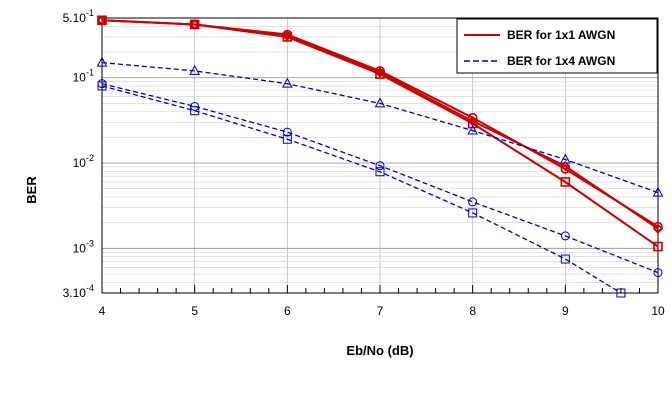  Describe the element at coordinates (561, 61) in the screenshot. I see `legend-label-1x4: BER for 1x4 AWGN` at that location.